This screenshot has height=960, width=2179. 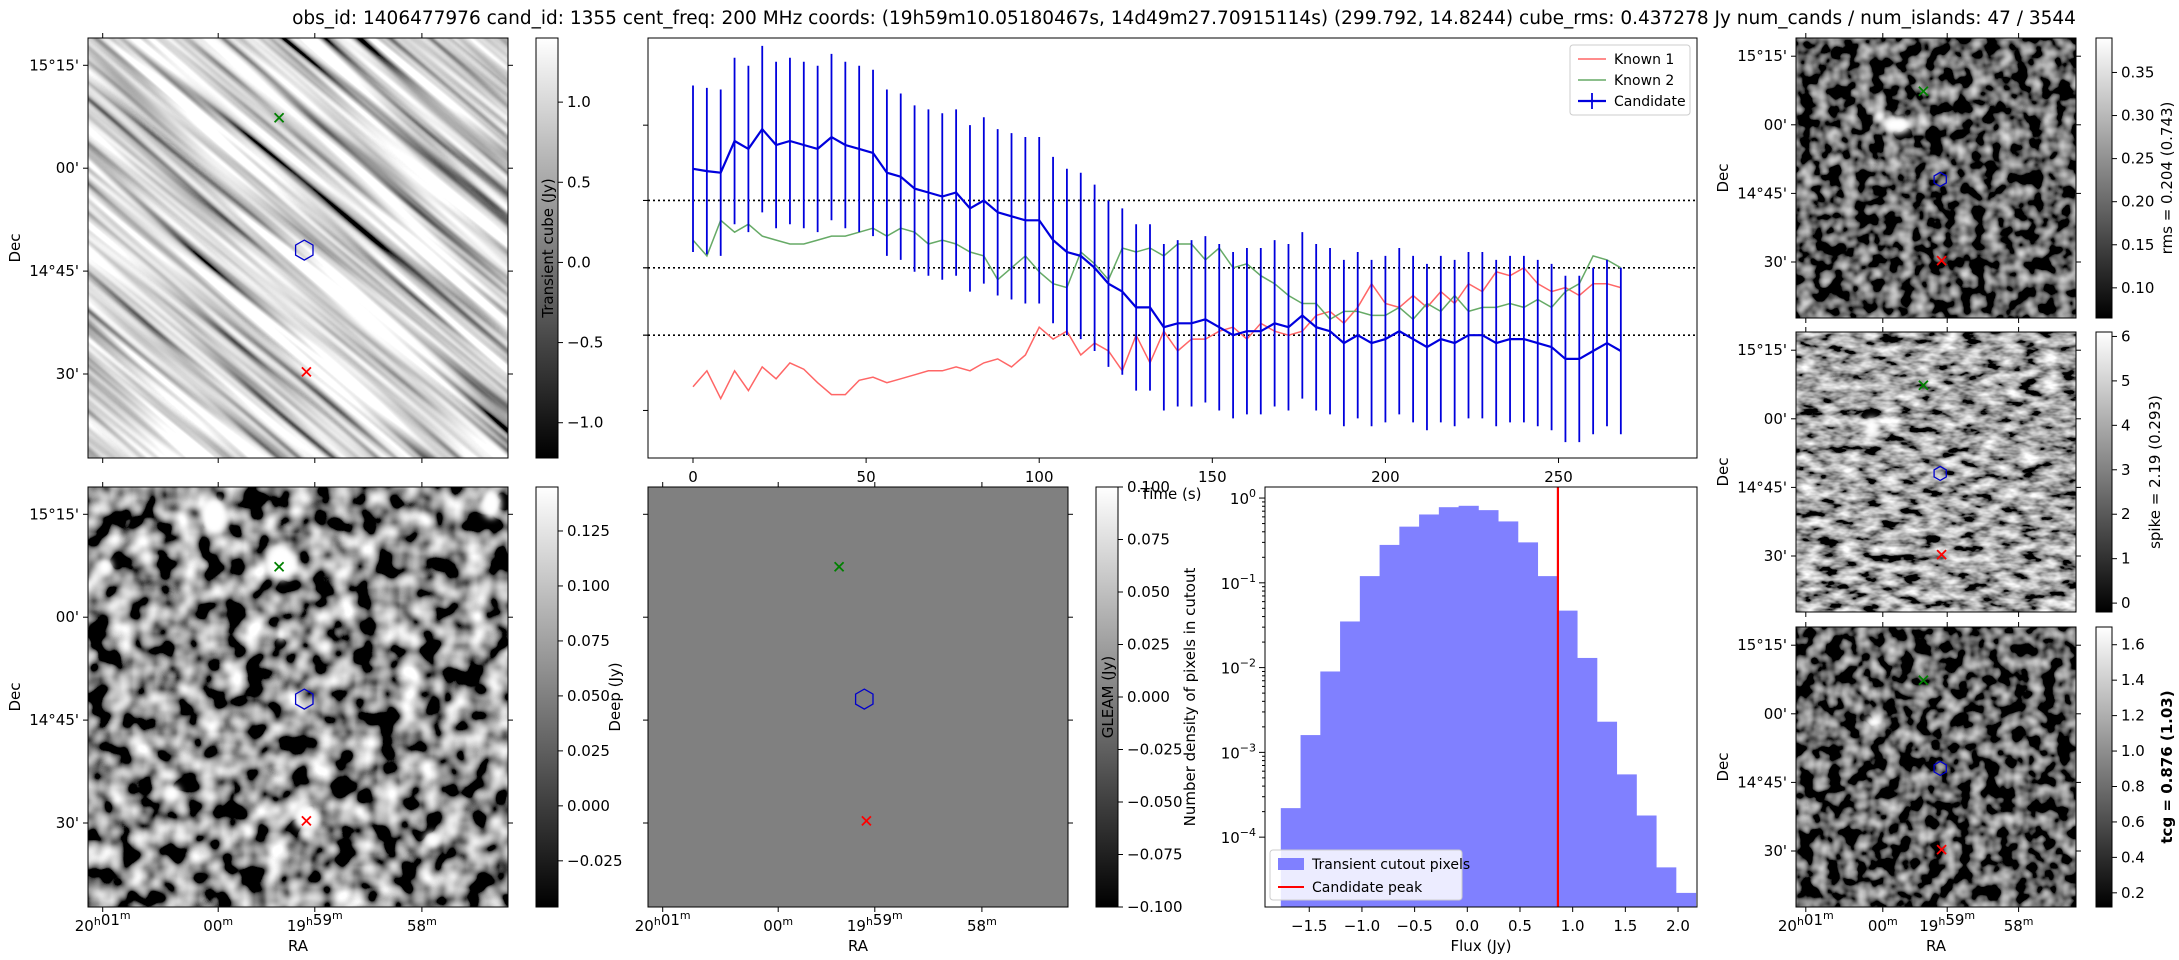 What do you see at coordinates (1520, 926) in the screenshot?
I see `x-tick-label: 0.5` at bounding box center [1520, 926].